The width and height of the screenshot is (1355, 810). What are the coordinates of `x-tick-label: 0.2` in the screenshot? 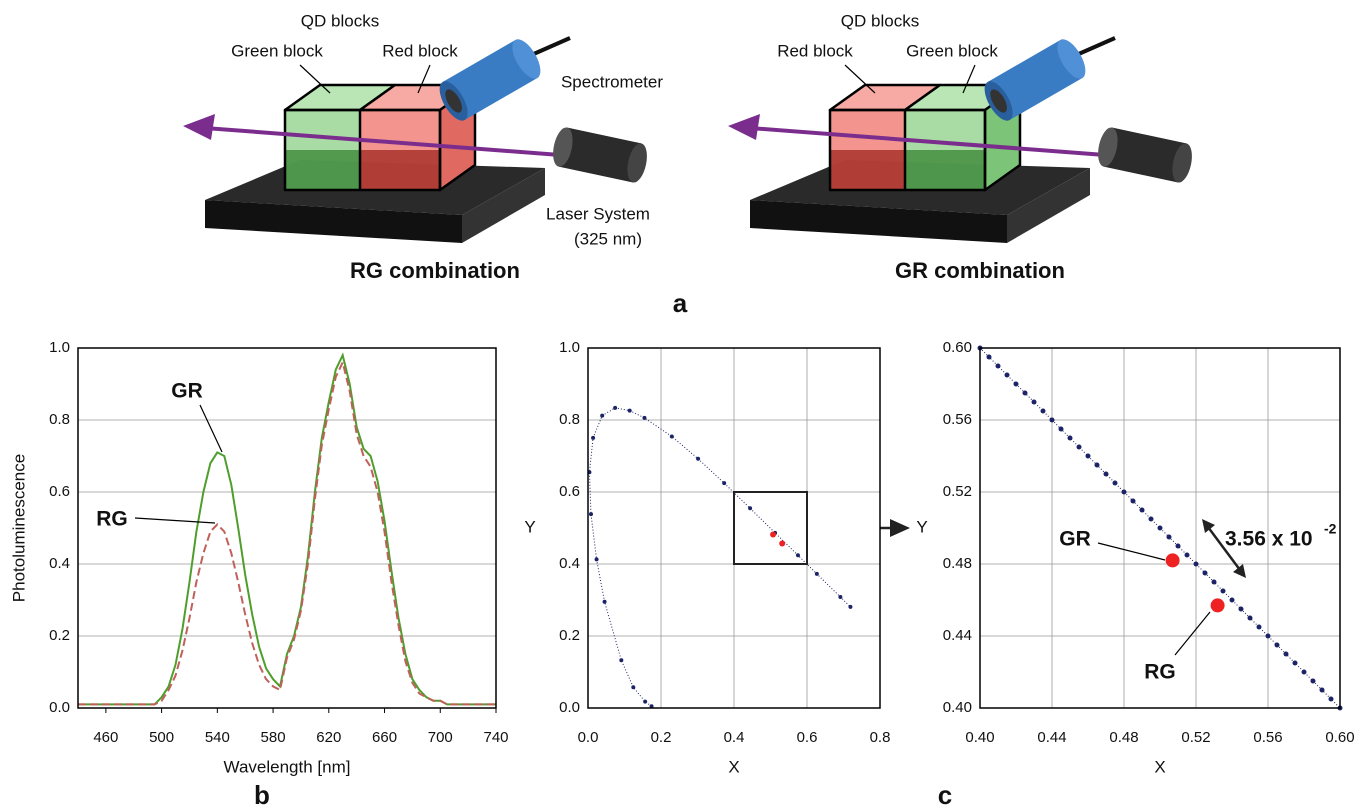 It's located at (661, 737).